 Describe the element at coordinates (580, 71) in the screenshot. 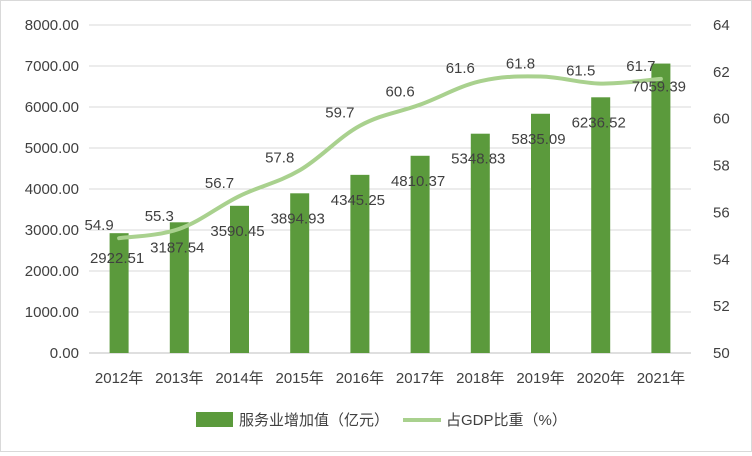

I see `line-data-label: 61.5` at that location.